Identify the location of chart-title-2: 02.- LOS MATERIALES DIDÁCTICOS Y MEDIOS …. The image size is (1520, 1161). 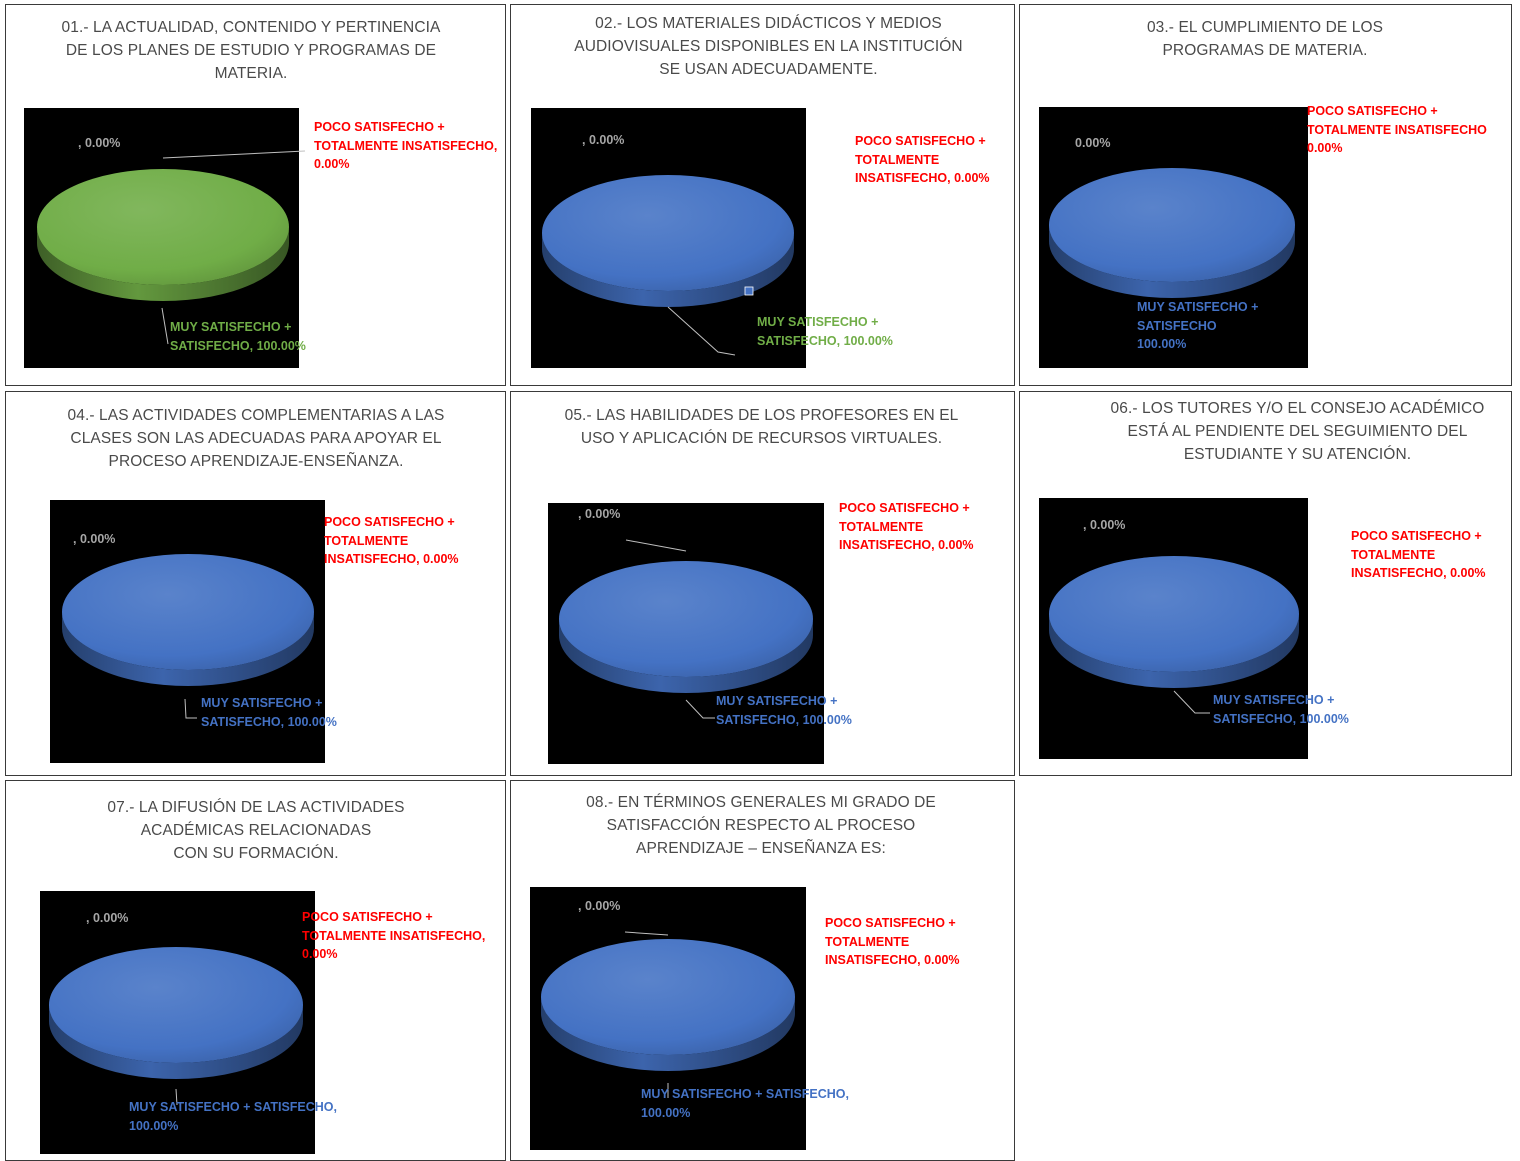
(768, 46).